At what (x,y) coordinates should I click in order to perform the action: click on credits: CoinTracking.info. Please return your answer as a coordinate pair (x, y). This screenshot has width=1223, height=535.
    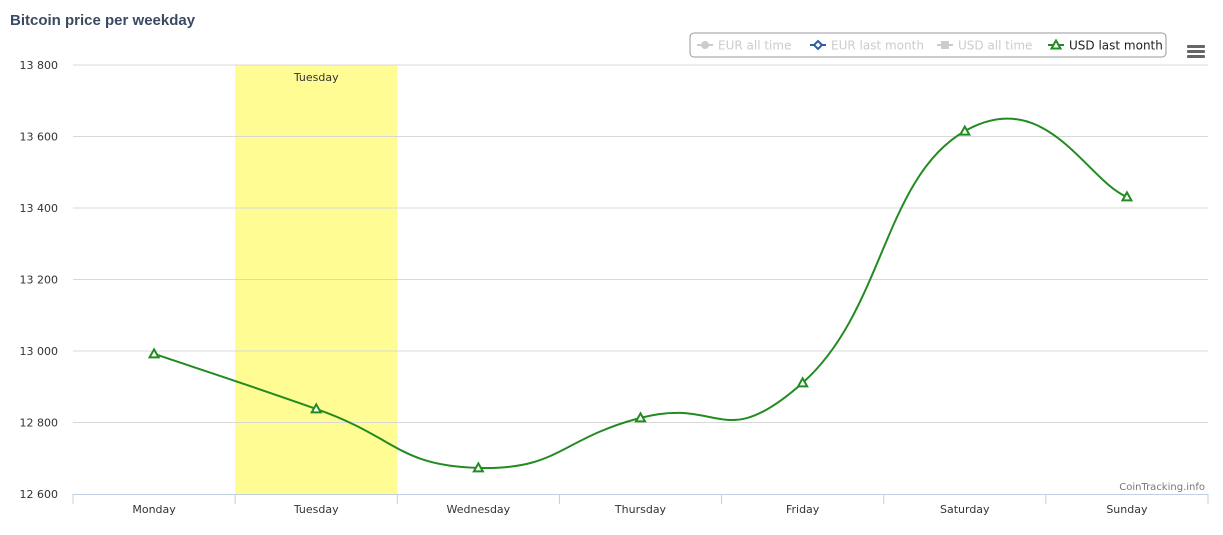
    Looking at the image, I should click on (1162, 487).